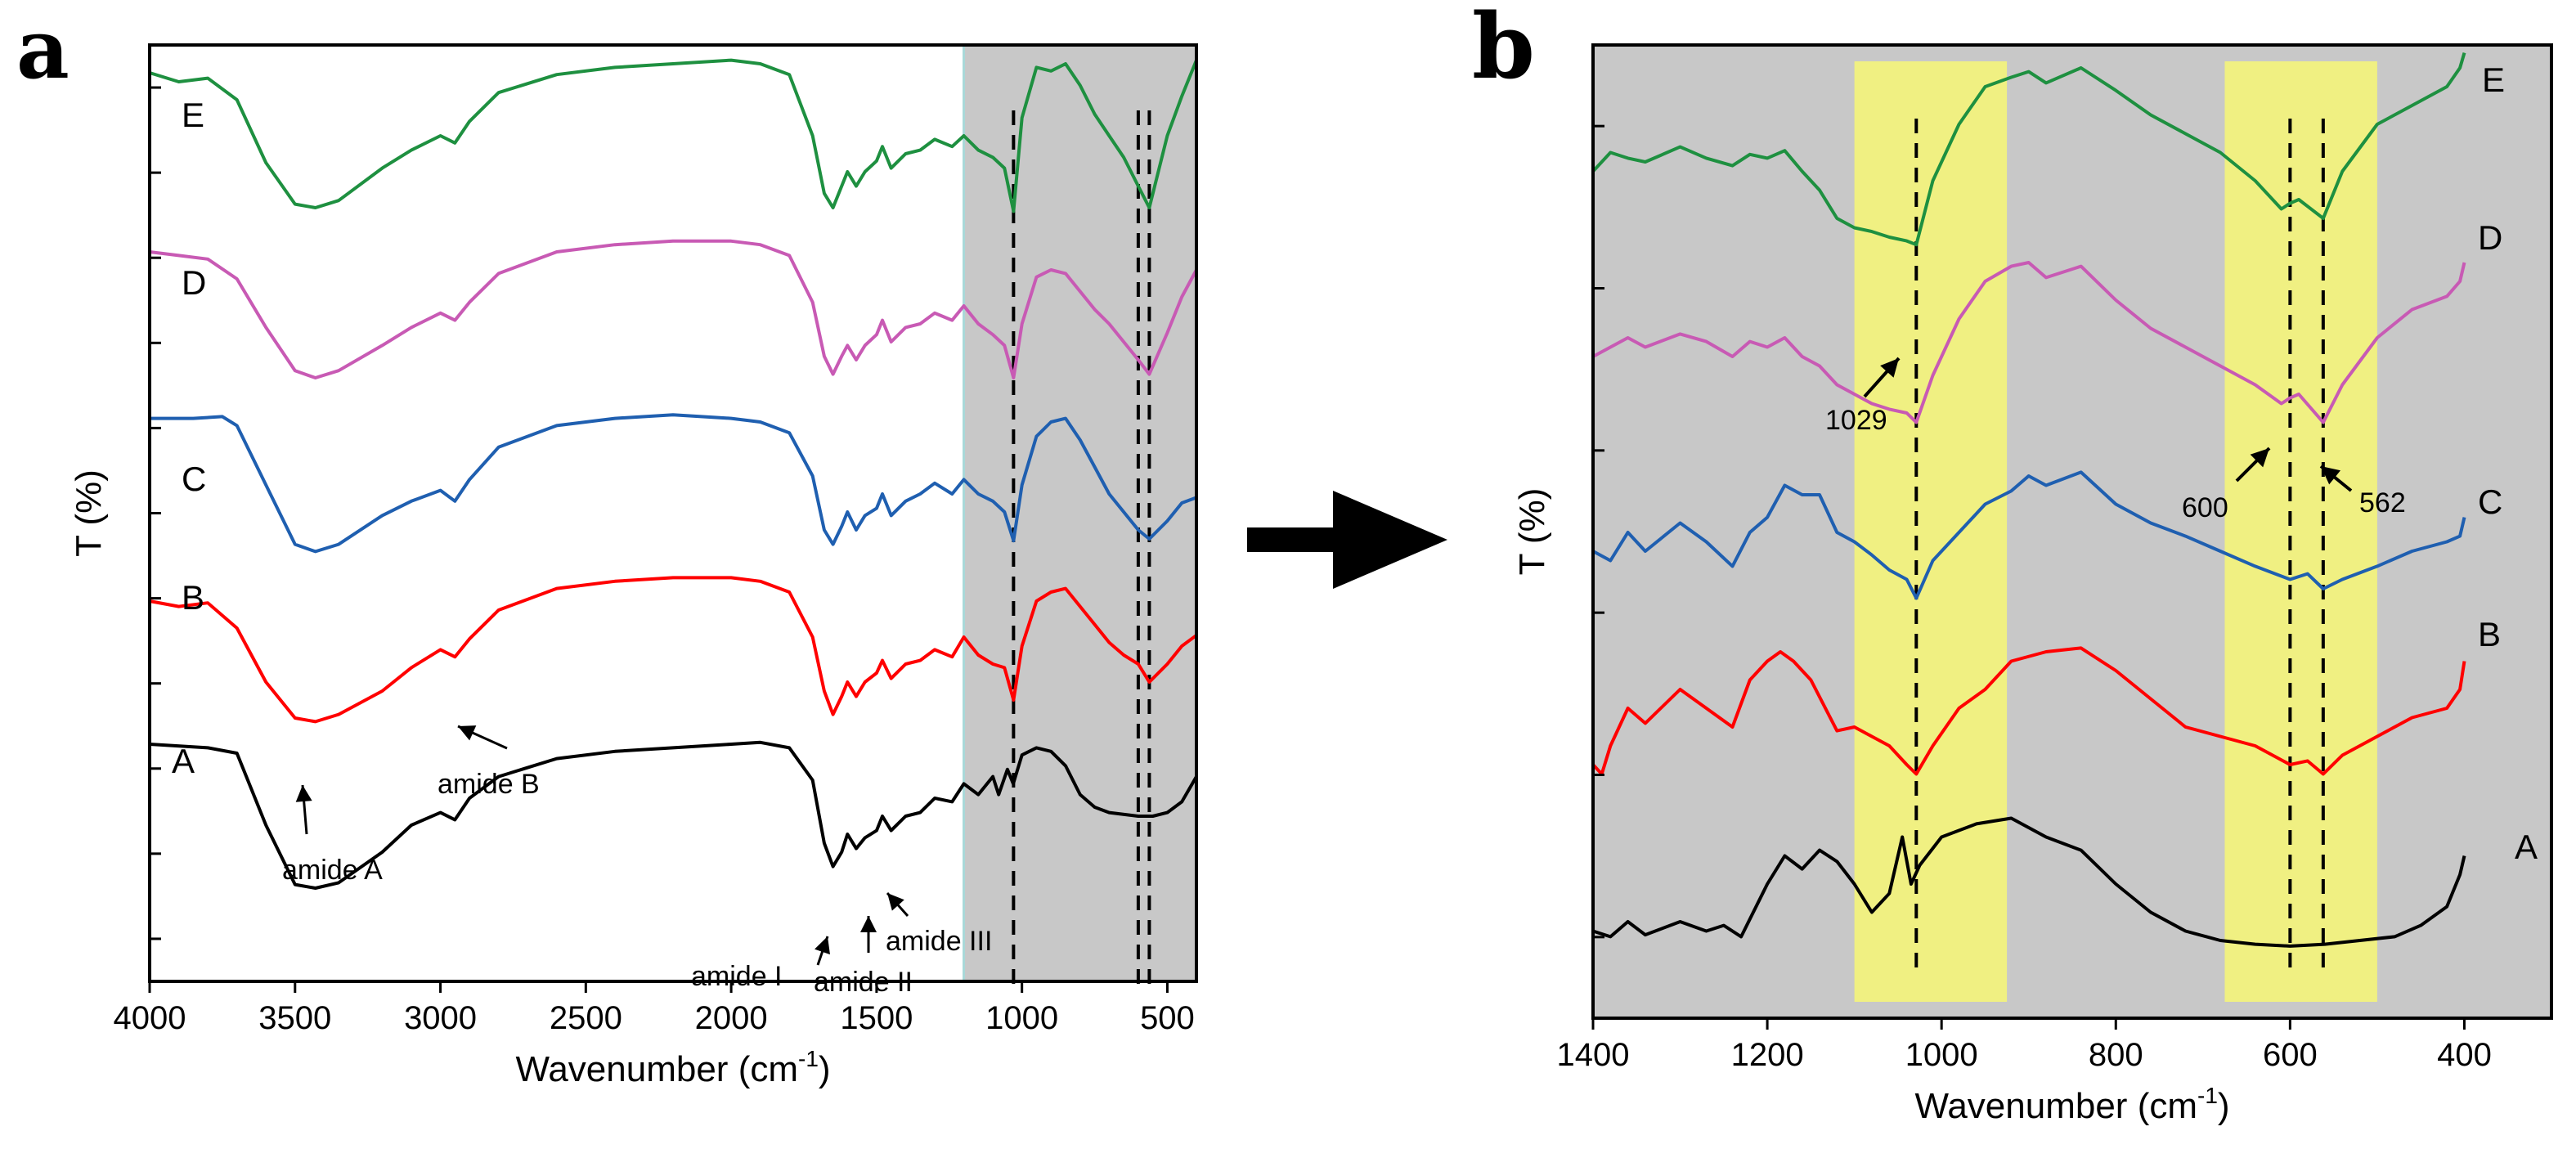 The width and height of the screenshot is (2576, 1176). I want to click on x-tick-label: 2500, so click(586, 1018).